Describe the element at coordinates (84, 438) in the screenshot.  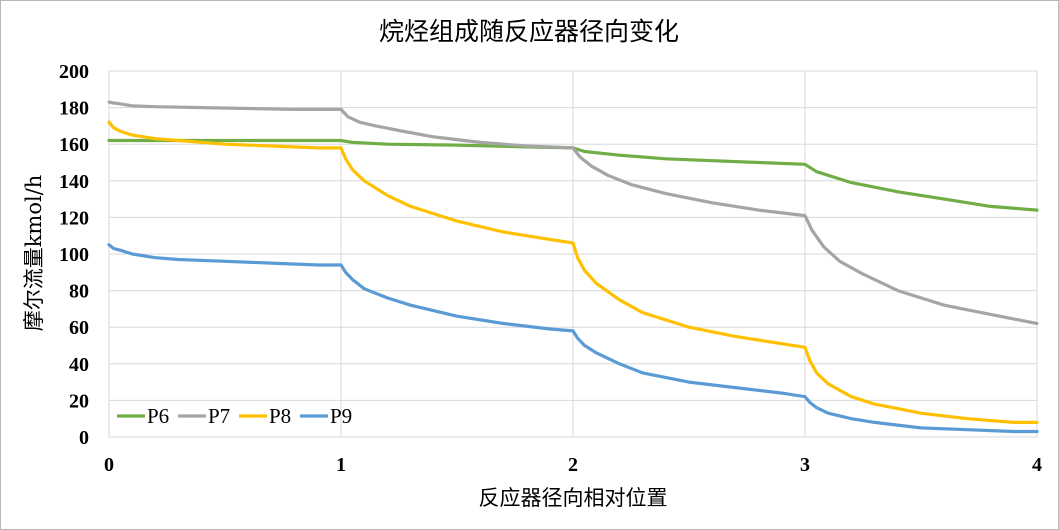
I see `y-tick-label: 0` at that location.